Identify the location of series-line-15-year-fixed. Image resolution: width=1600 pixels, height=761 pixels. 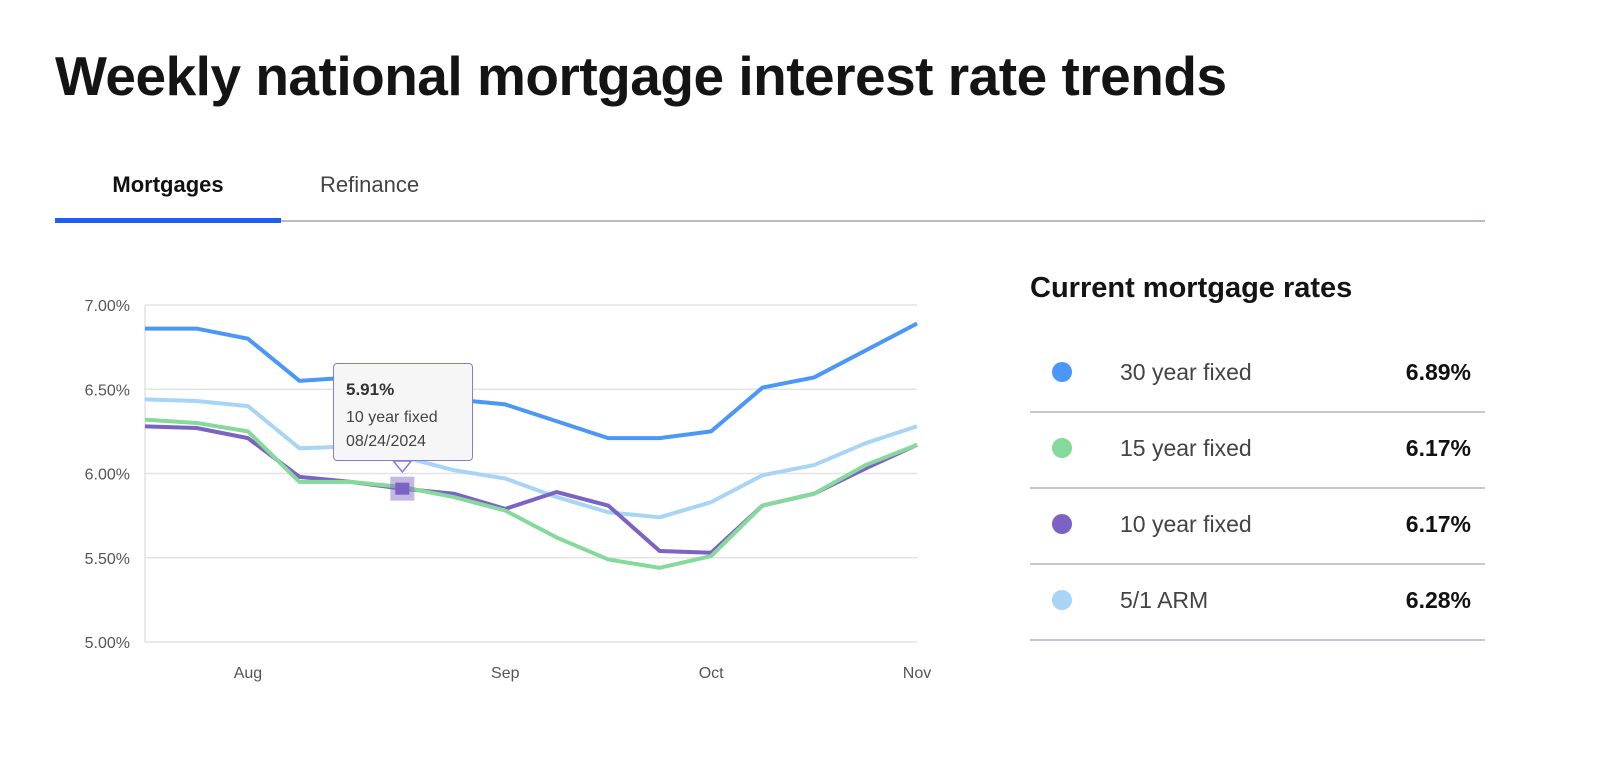
(531, 493).